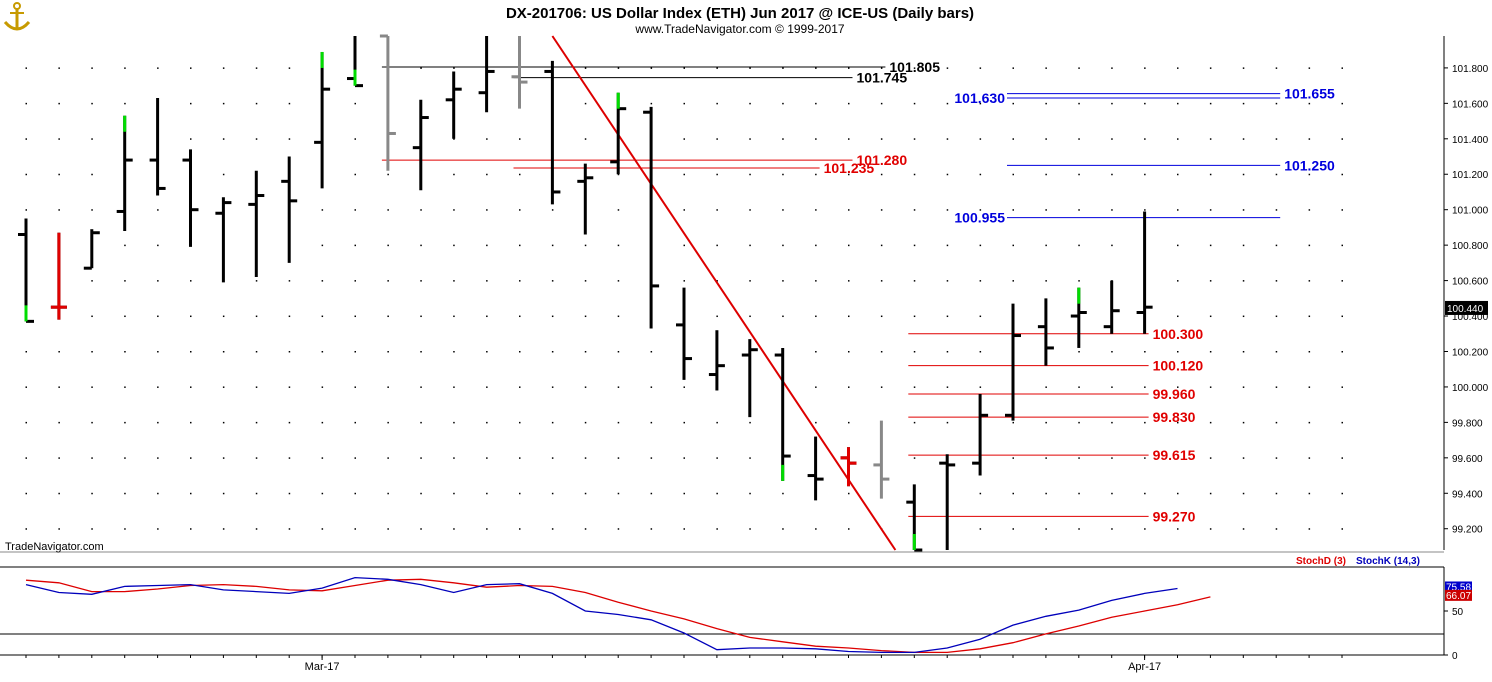  What do you see at coordinates (1178, 334) in the screenshot?
I see `level-label-100.300: 100.300` at bounding box center [1178, 334].